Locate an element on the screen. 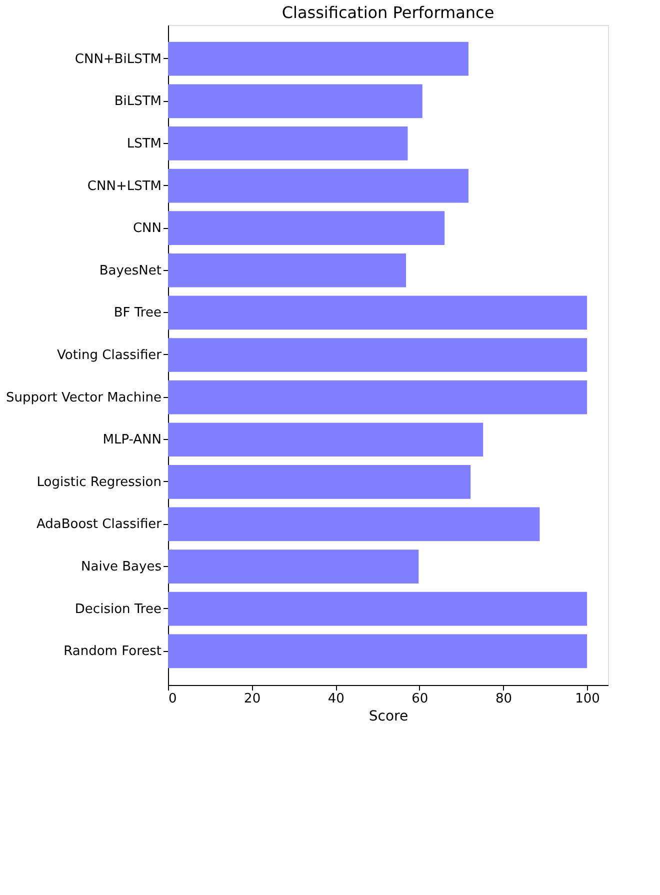  y-tick-label: CNN is located at coordinates (147, 228).